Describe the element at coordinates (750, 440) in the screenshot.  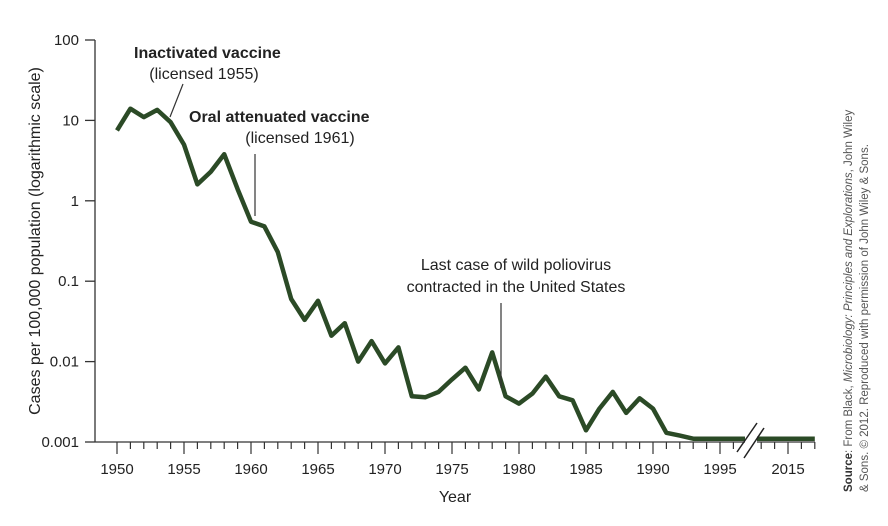
I see `axis-break` at that location.